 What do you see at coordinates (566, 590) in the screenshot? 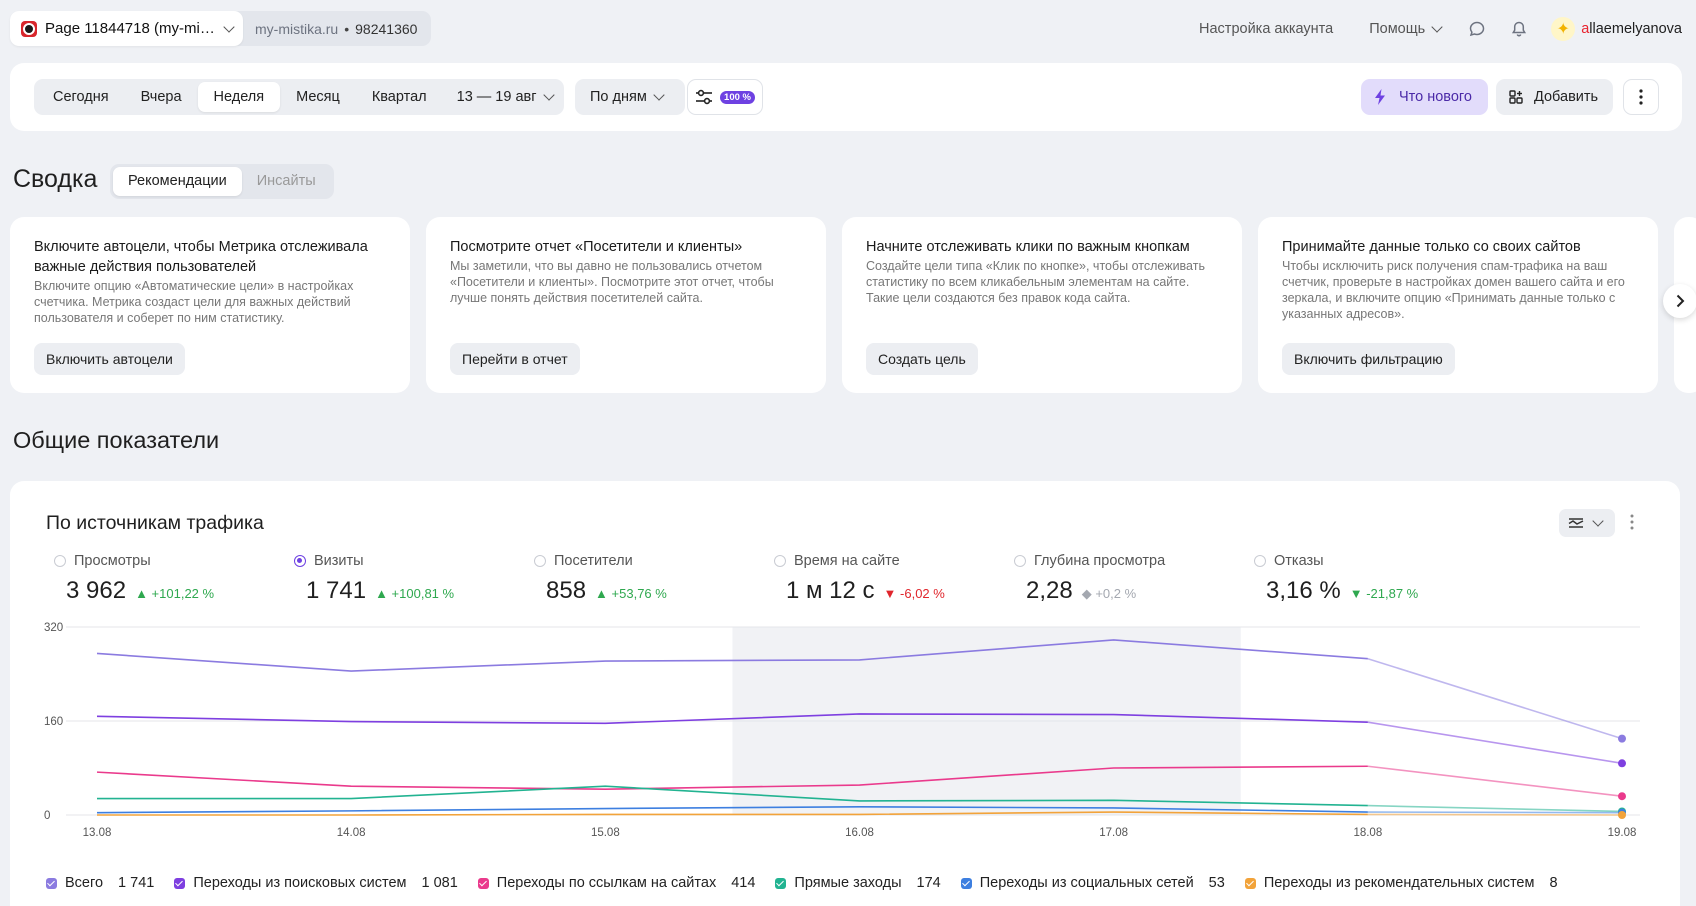
I see `metric-value: 858` at bounding box center [566, 590].